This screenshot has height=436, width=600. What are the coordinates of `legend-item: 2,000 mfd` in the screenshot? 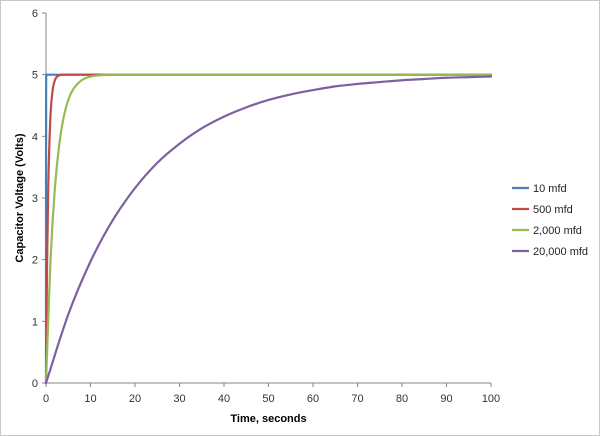 It's located at (547, 231).